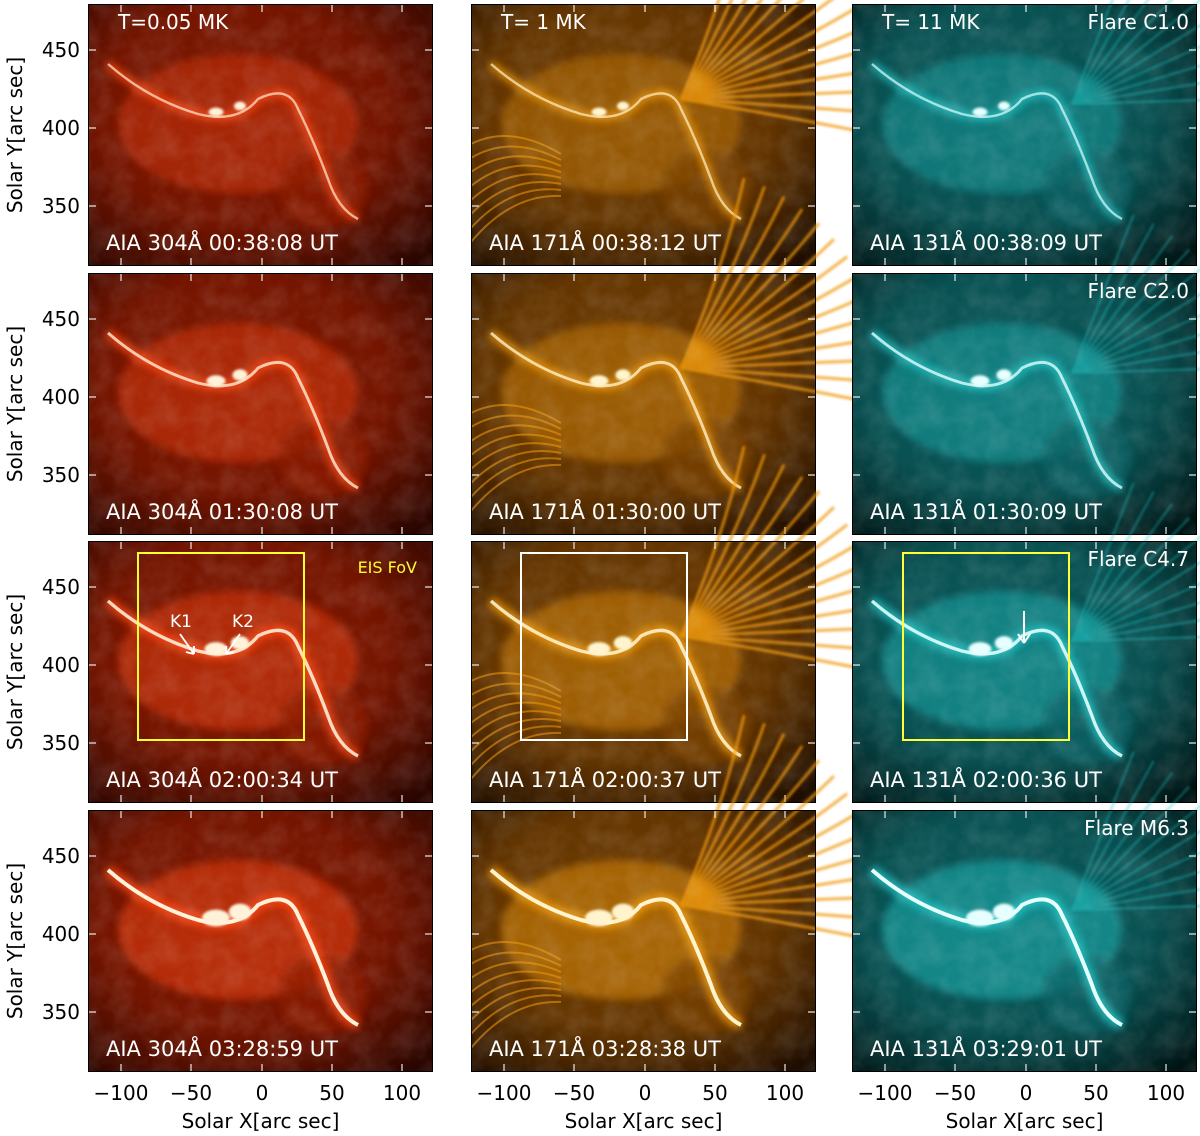 The height and width of the screenshot is (1136, 1200). What do you see at coordinates (222, 779) in the screenshot?
I see `panel-caption: AIA 304Å 02:00:34 UT` at bounding box center [222, 779].